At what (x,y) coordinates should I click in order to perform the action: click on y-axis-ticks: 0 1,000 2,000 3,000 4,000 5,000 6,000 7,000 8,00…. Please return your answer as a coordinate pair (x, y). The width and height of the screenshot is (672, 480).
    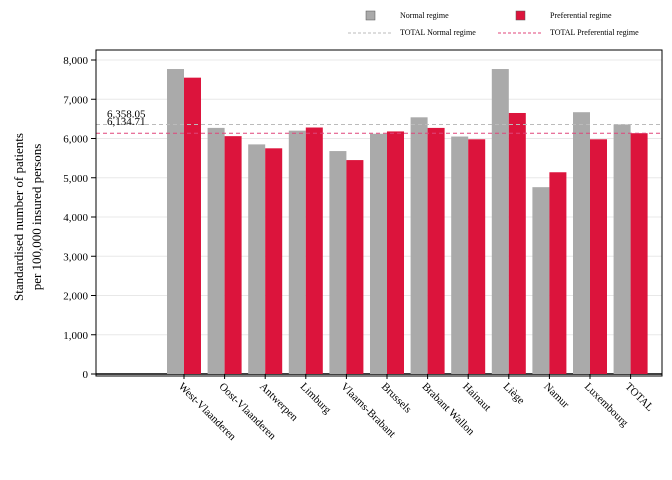
    Looking at the image, I should click on (79, 218).